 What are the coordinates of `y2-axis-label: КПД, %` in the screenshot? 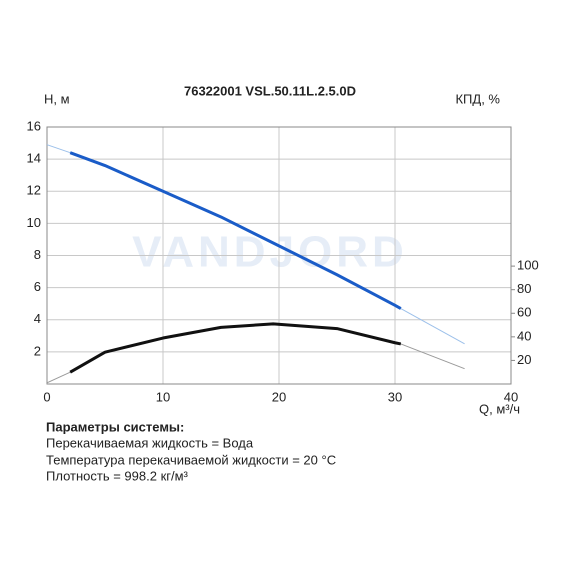 It's located at (477, 98).